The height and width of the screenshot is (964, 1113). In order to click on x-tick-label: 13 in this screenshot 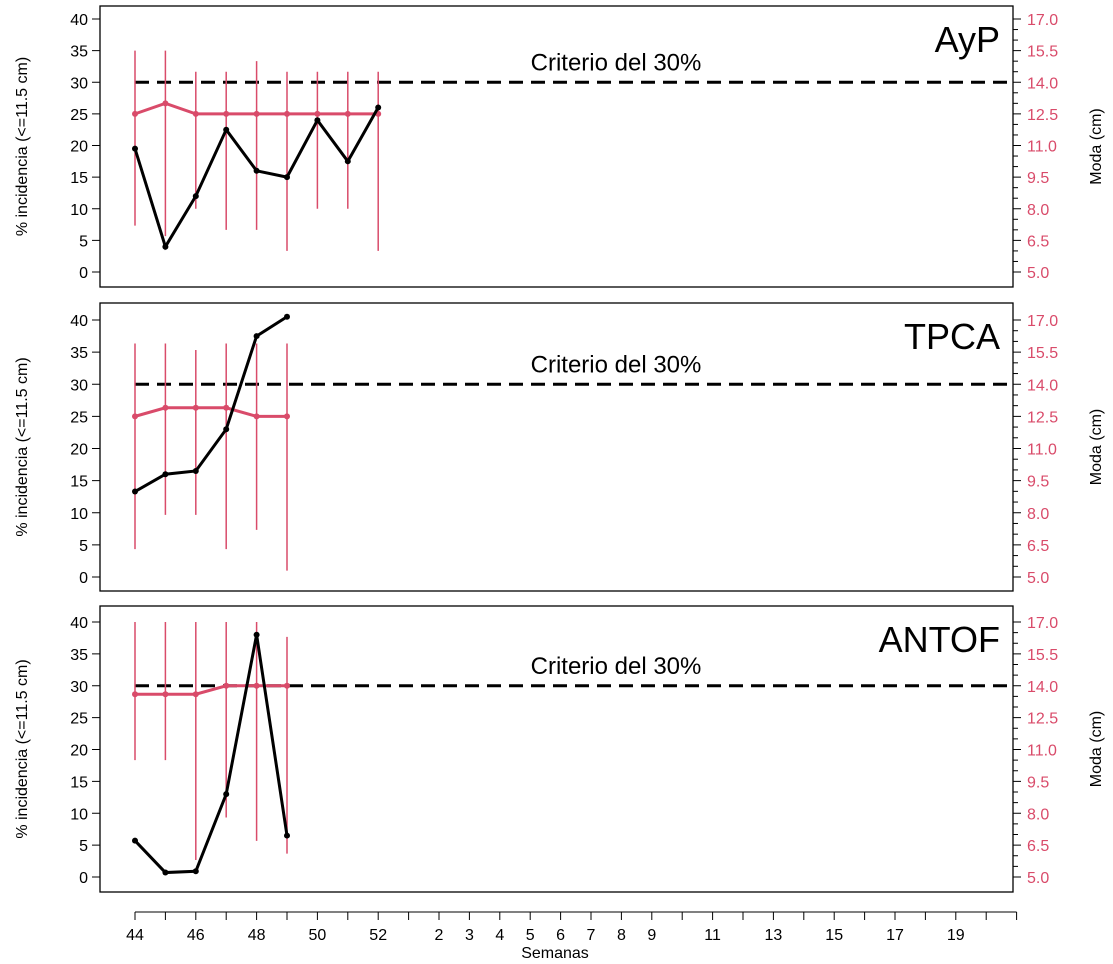, I will do `click(774, 935)`.